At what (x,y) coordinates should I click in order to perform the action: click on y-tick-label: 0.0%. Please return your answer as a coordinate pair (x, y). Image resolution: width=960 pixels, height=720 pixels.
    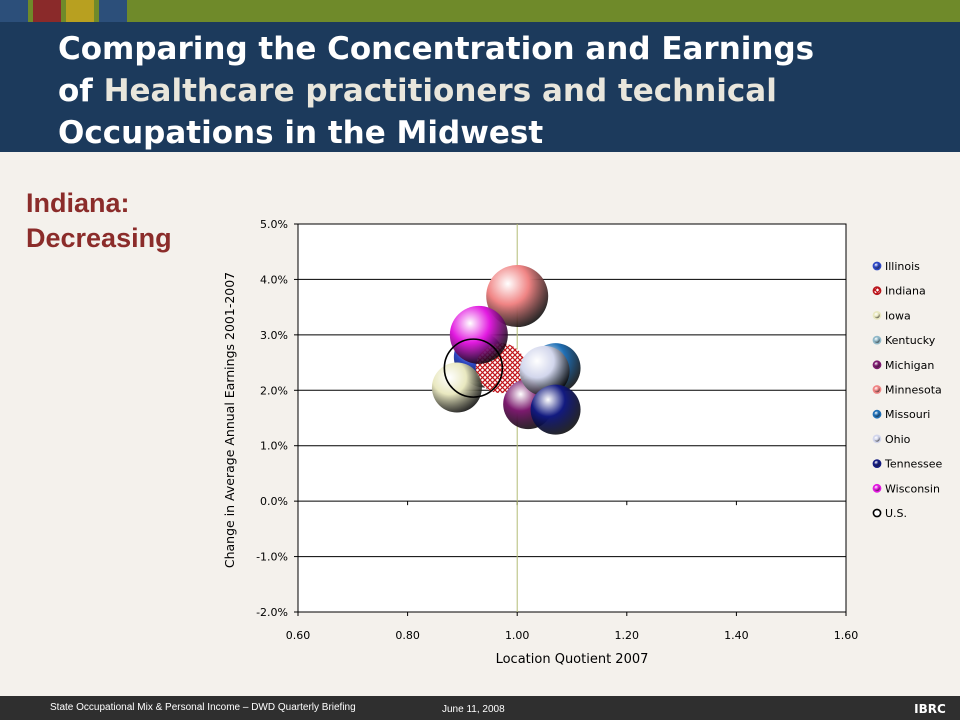
    Looking at the image, I should click on (274, 501).